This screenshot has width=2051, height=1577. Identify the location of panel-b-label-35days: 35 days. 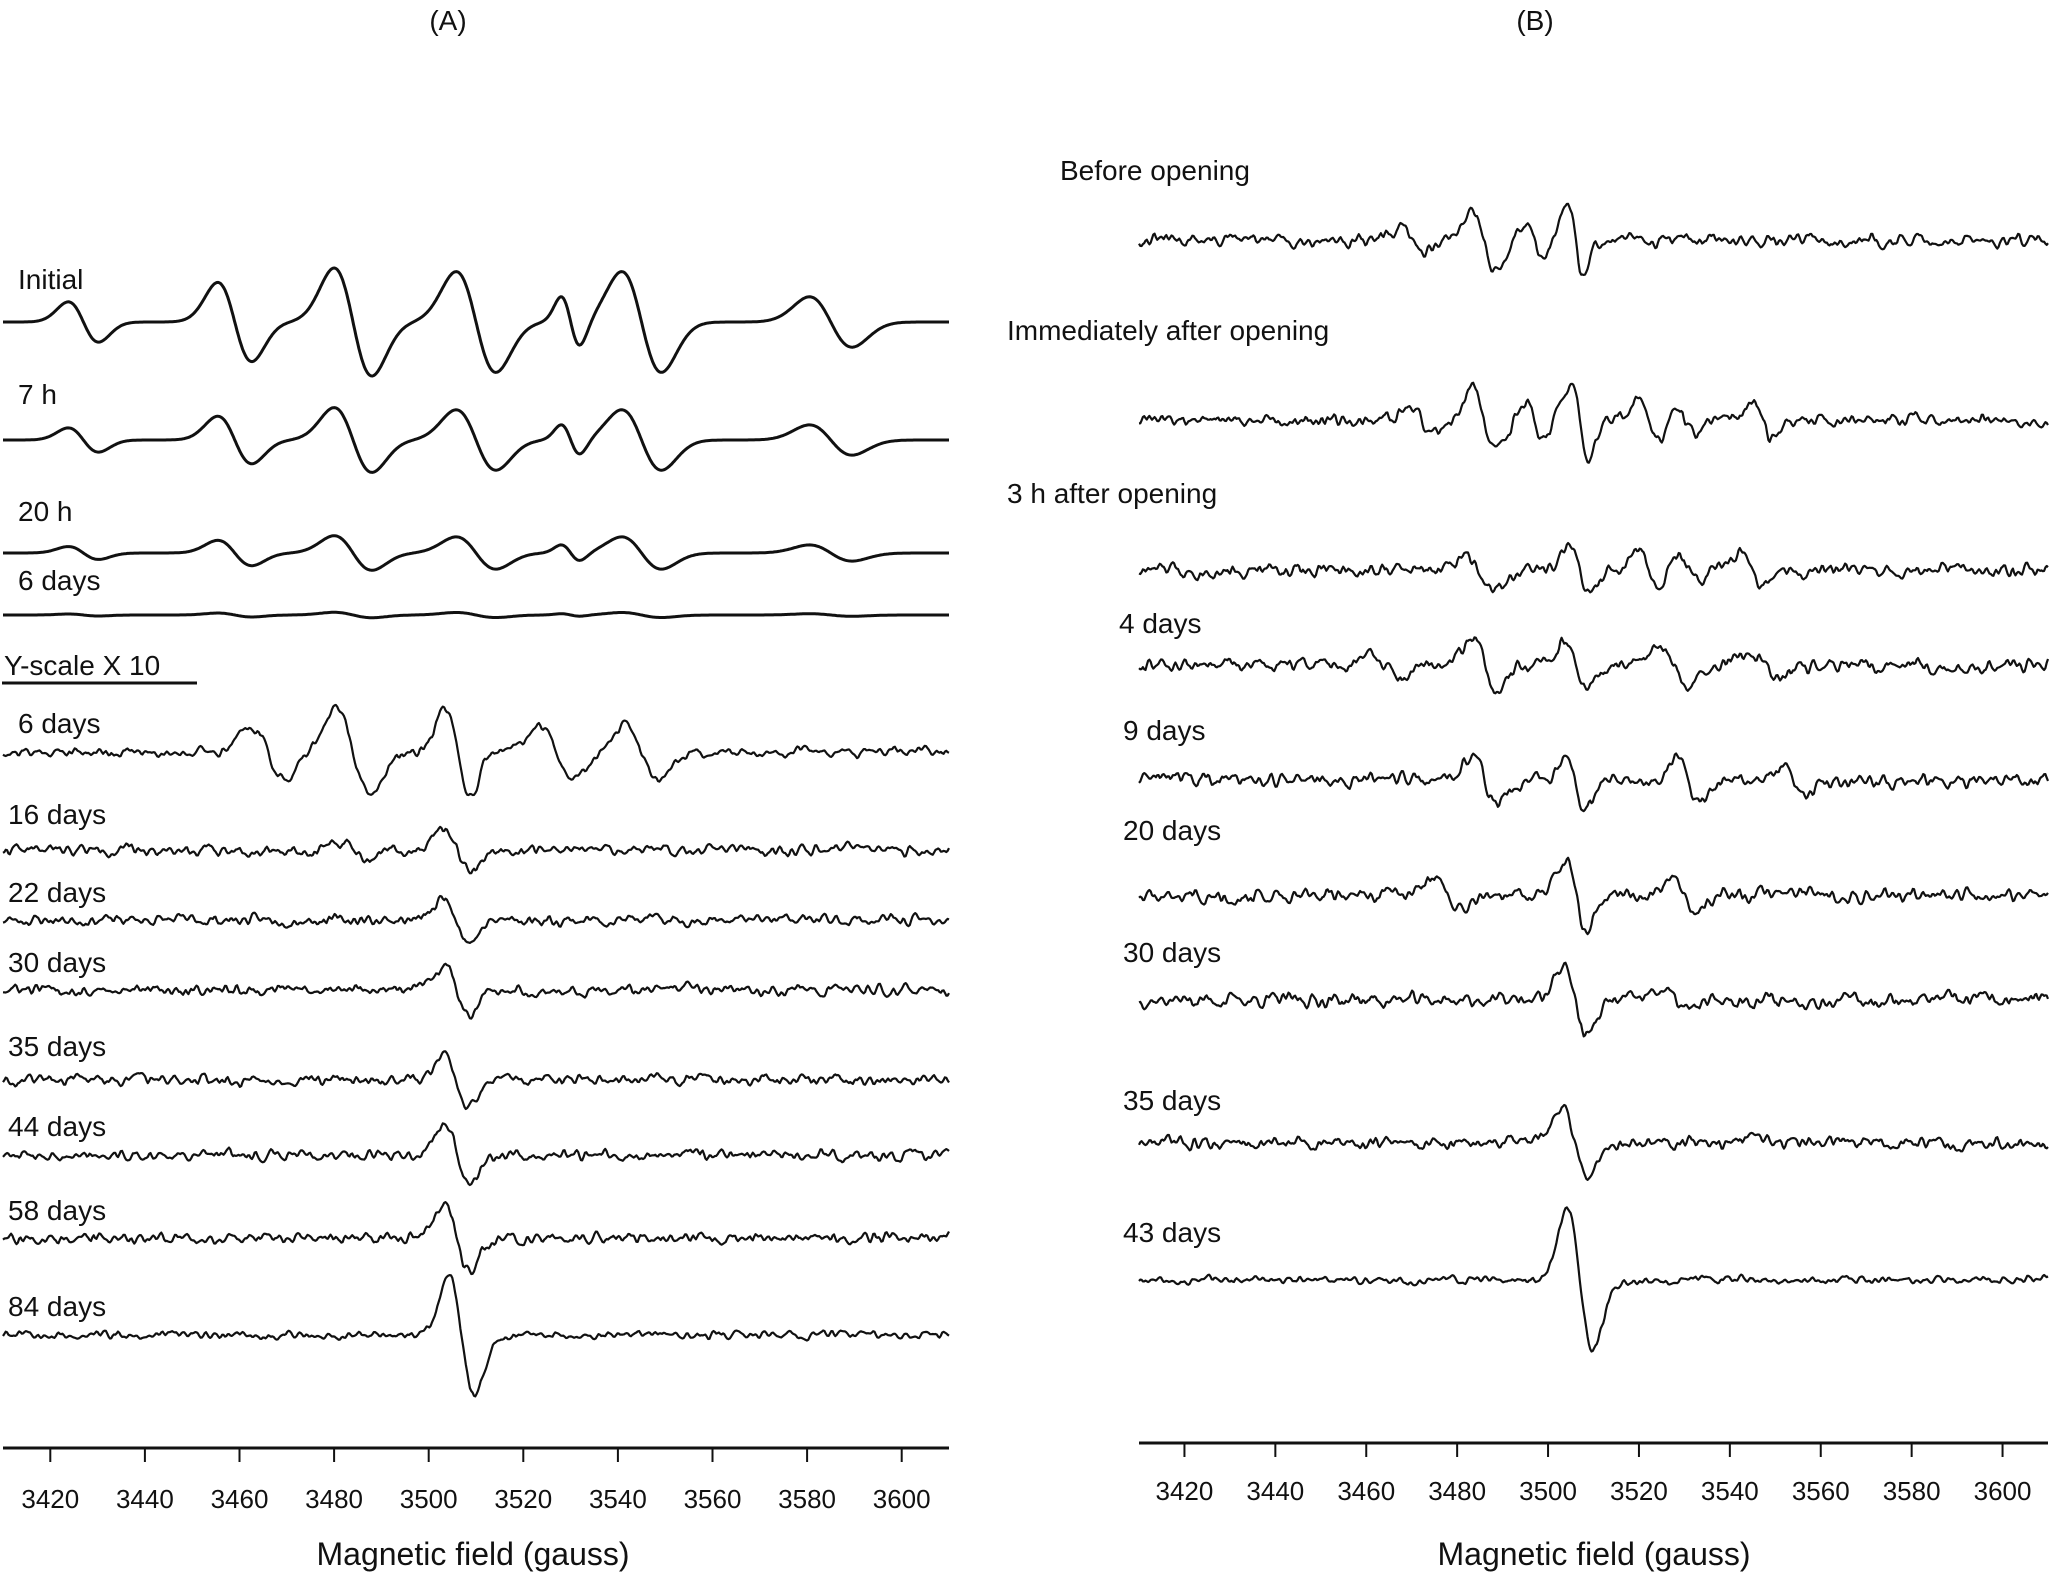
(1172, 1100).